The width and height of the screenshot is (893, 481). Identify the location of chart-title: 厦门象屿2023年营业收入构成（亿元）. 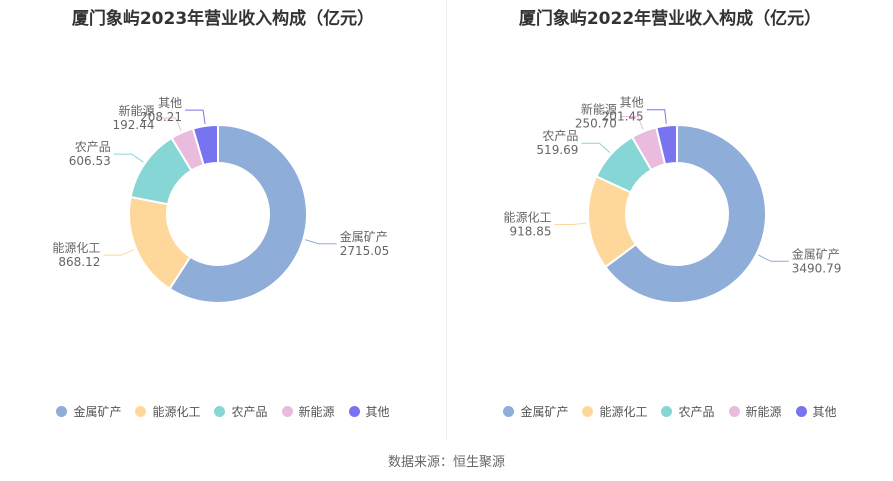
(223, 19).